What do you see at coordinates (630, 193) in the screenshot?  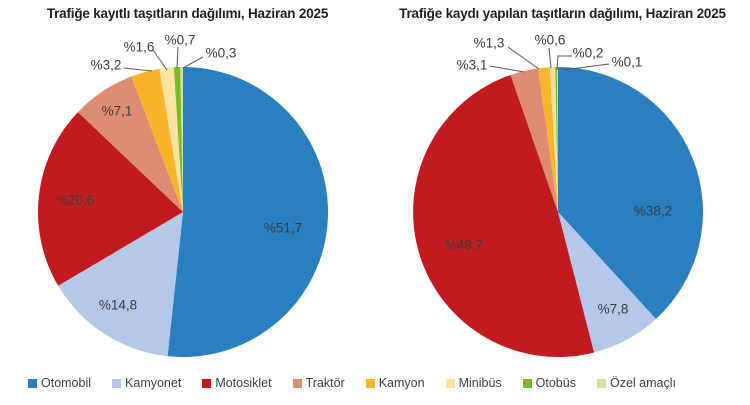 I see `pie-slice-otomobil` at bounding box center [630, 193].